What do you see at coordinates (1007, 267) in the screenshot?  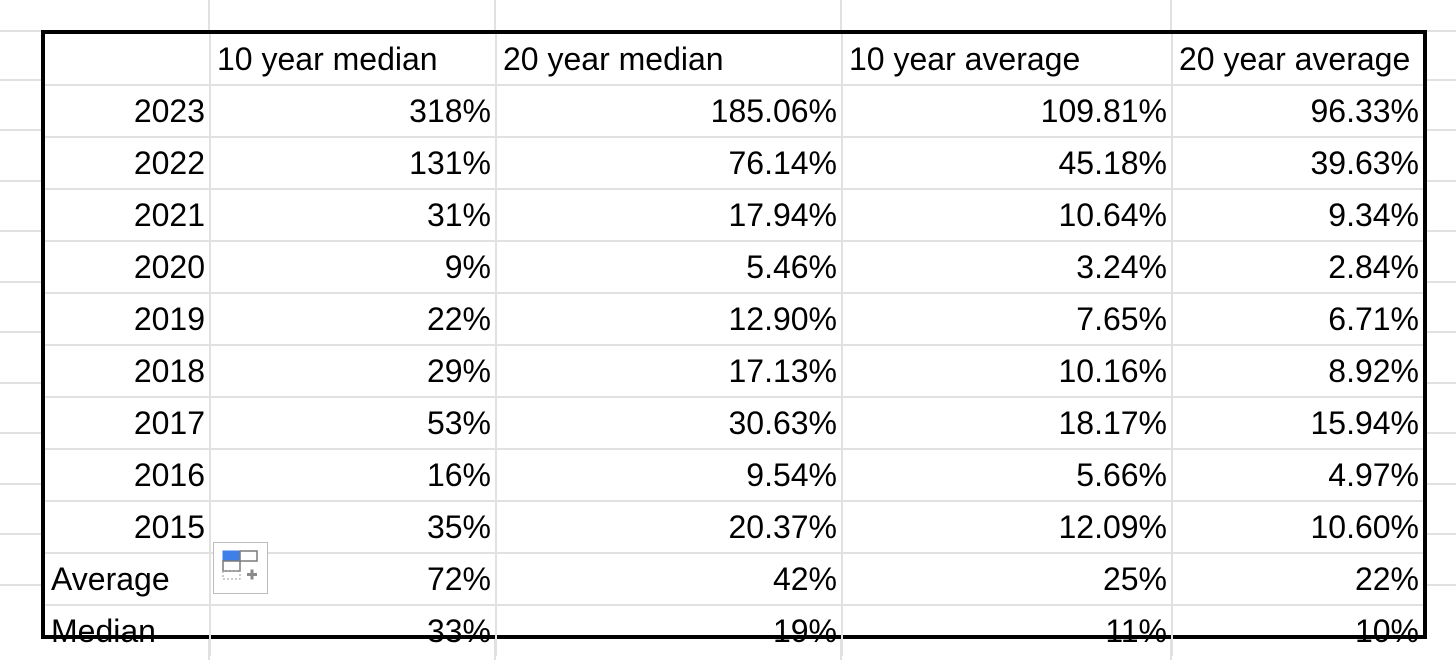 I see `value-cell: 3.24%` at bounding box center [1007, 267].